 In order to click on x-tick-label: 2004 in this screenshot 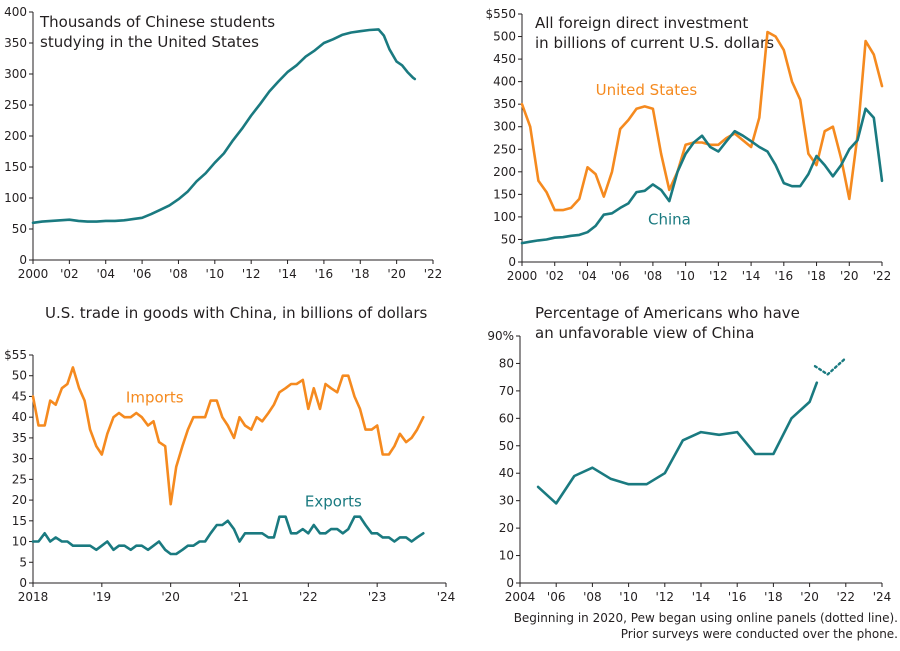, I will do `click(520, 597)`.